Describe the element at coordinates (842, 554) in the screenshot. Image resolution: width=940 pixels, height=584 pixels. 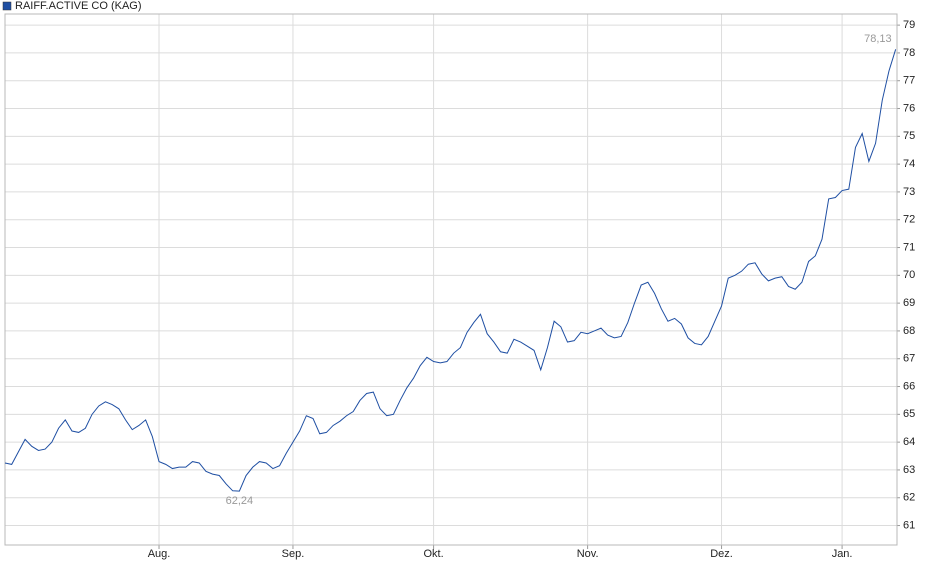
I see `x-tick-label: Jan.` at that location.